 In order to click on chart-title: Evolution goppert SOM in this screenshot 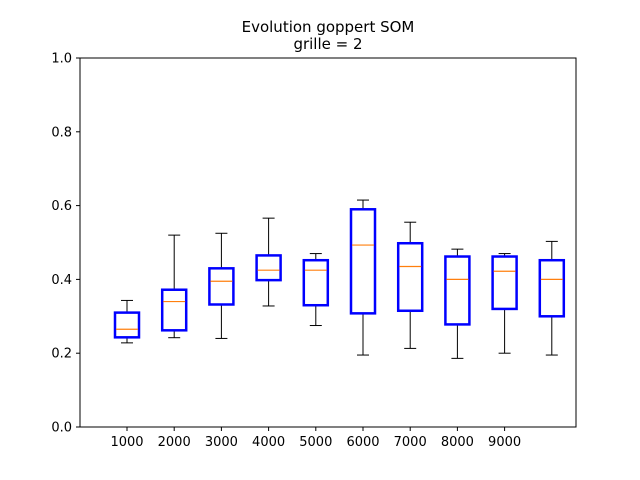, I will do `click(328, 27)`.